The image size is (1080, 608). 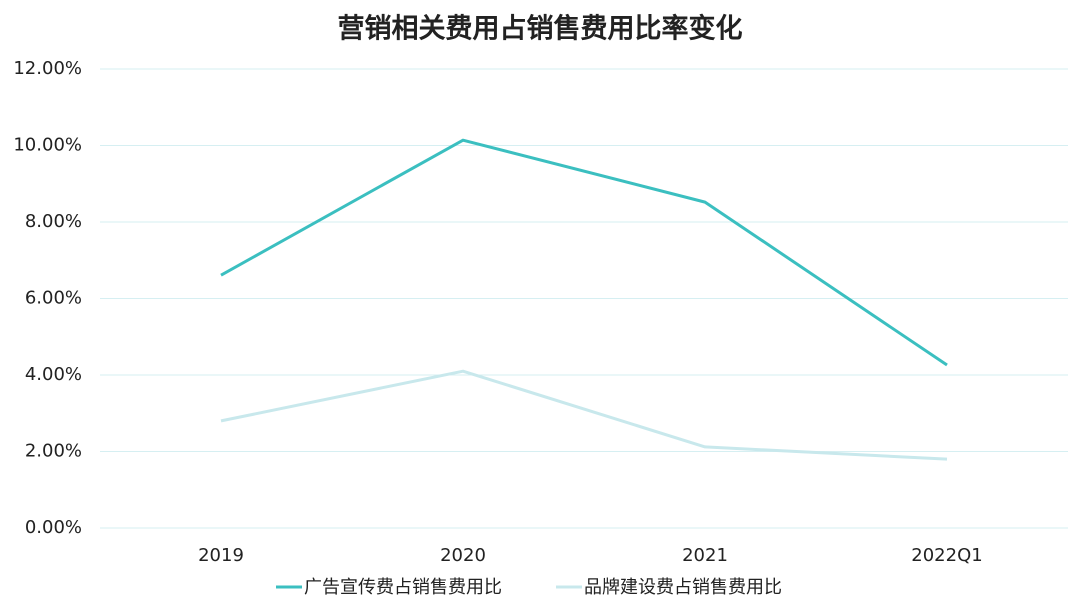 I want to click on legend-label: 广告宣传费占销售费用比, so click(x=403, y=587).